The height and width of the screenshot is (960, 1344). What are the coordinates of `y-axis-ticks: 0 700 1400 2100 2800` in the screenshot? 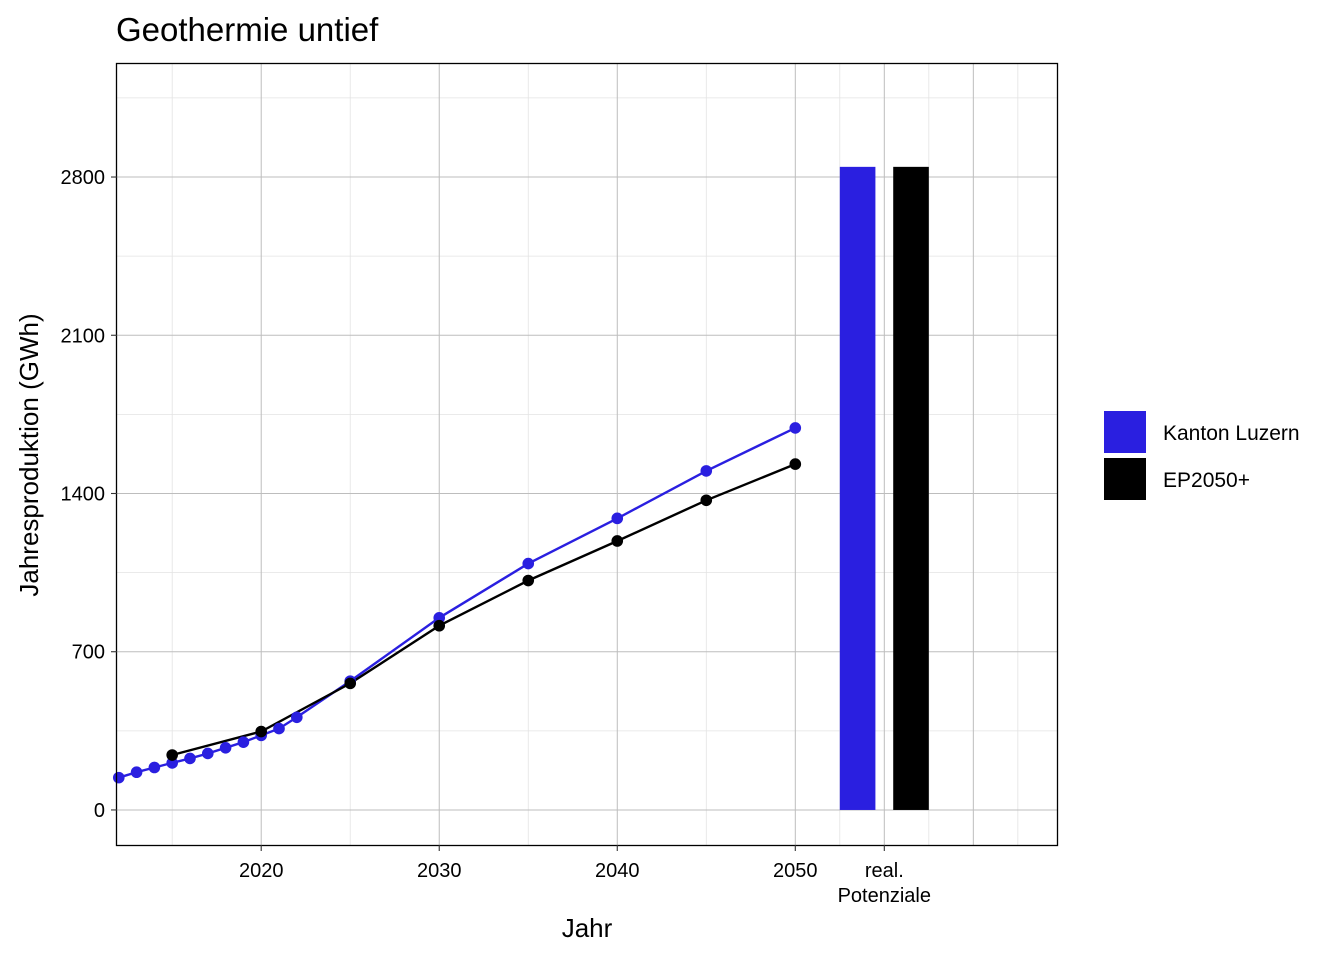 It's located at (89, 494).